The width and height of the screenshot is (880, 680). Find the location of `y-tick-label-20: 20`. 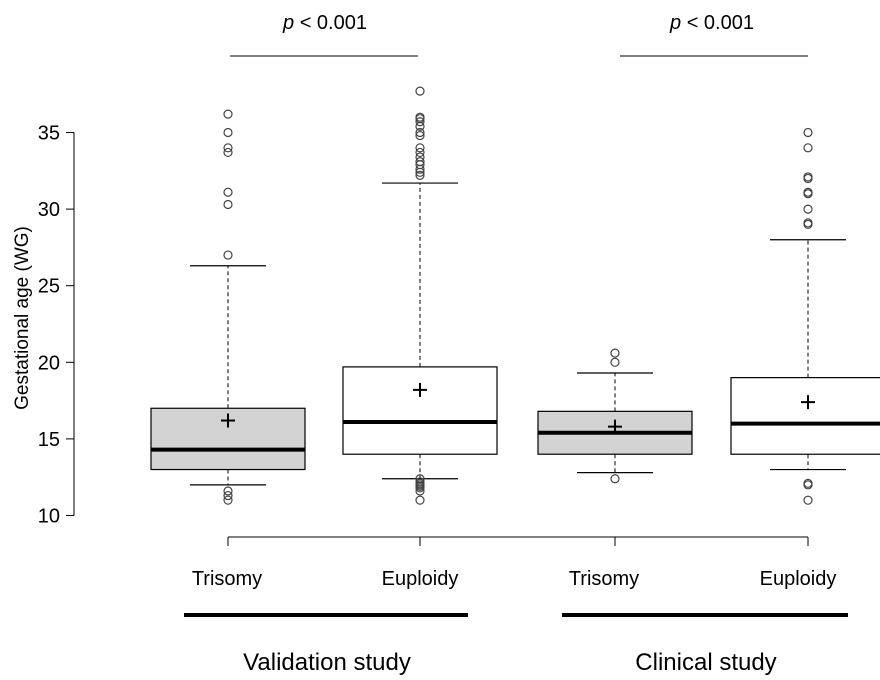

y-tick-label-20: 20 is located at coordinates (49, 363).